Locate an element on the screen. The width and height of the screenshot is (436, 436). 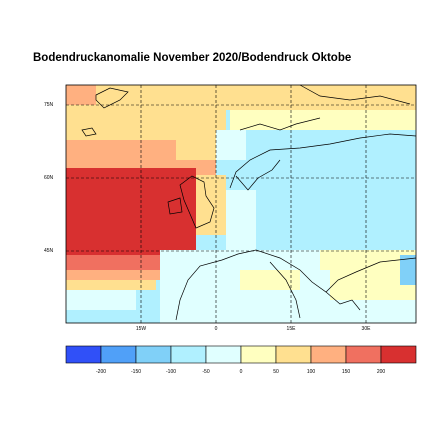
colorbar-label: 200 is located at coordinates (381, 372).